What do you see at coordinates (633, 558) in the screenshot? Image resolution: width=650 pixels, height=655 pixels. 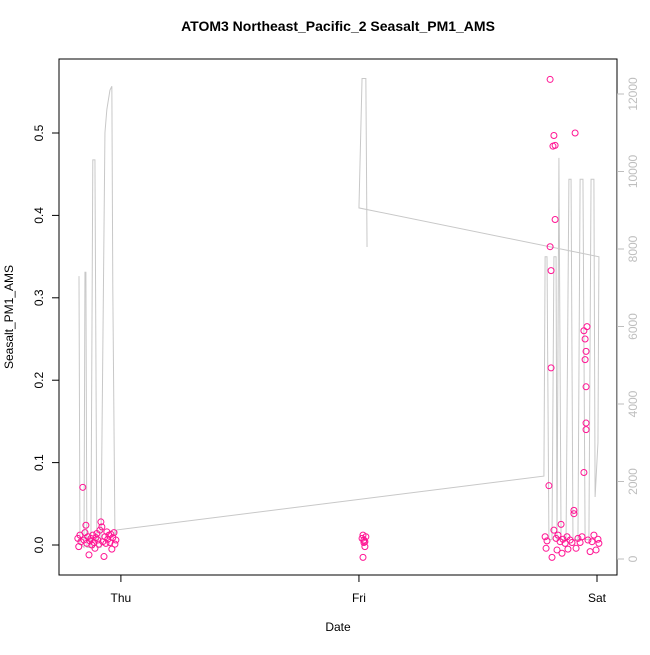 I see `y2-tick-label: 0` at bounding box center [633, 558].